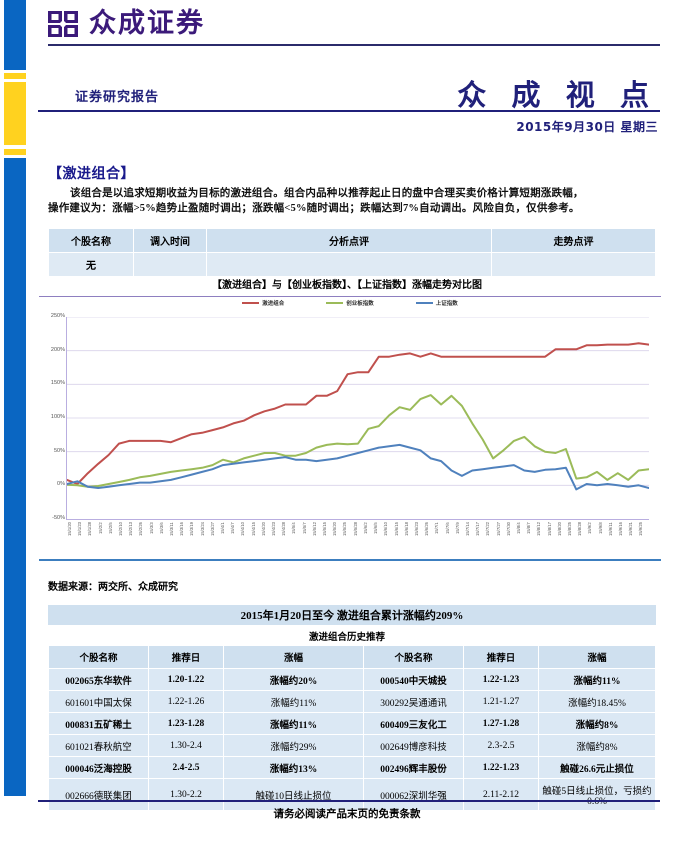 The width and height of the screenshot is (694, 842). I want to click on hist-cell-5: 涨幅约11%, so click(597, 679).